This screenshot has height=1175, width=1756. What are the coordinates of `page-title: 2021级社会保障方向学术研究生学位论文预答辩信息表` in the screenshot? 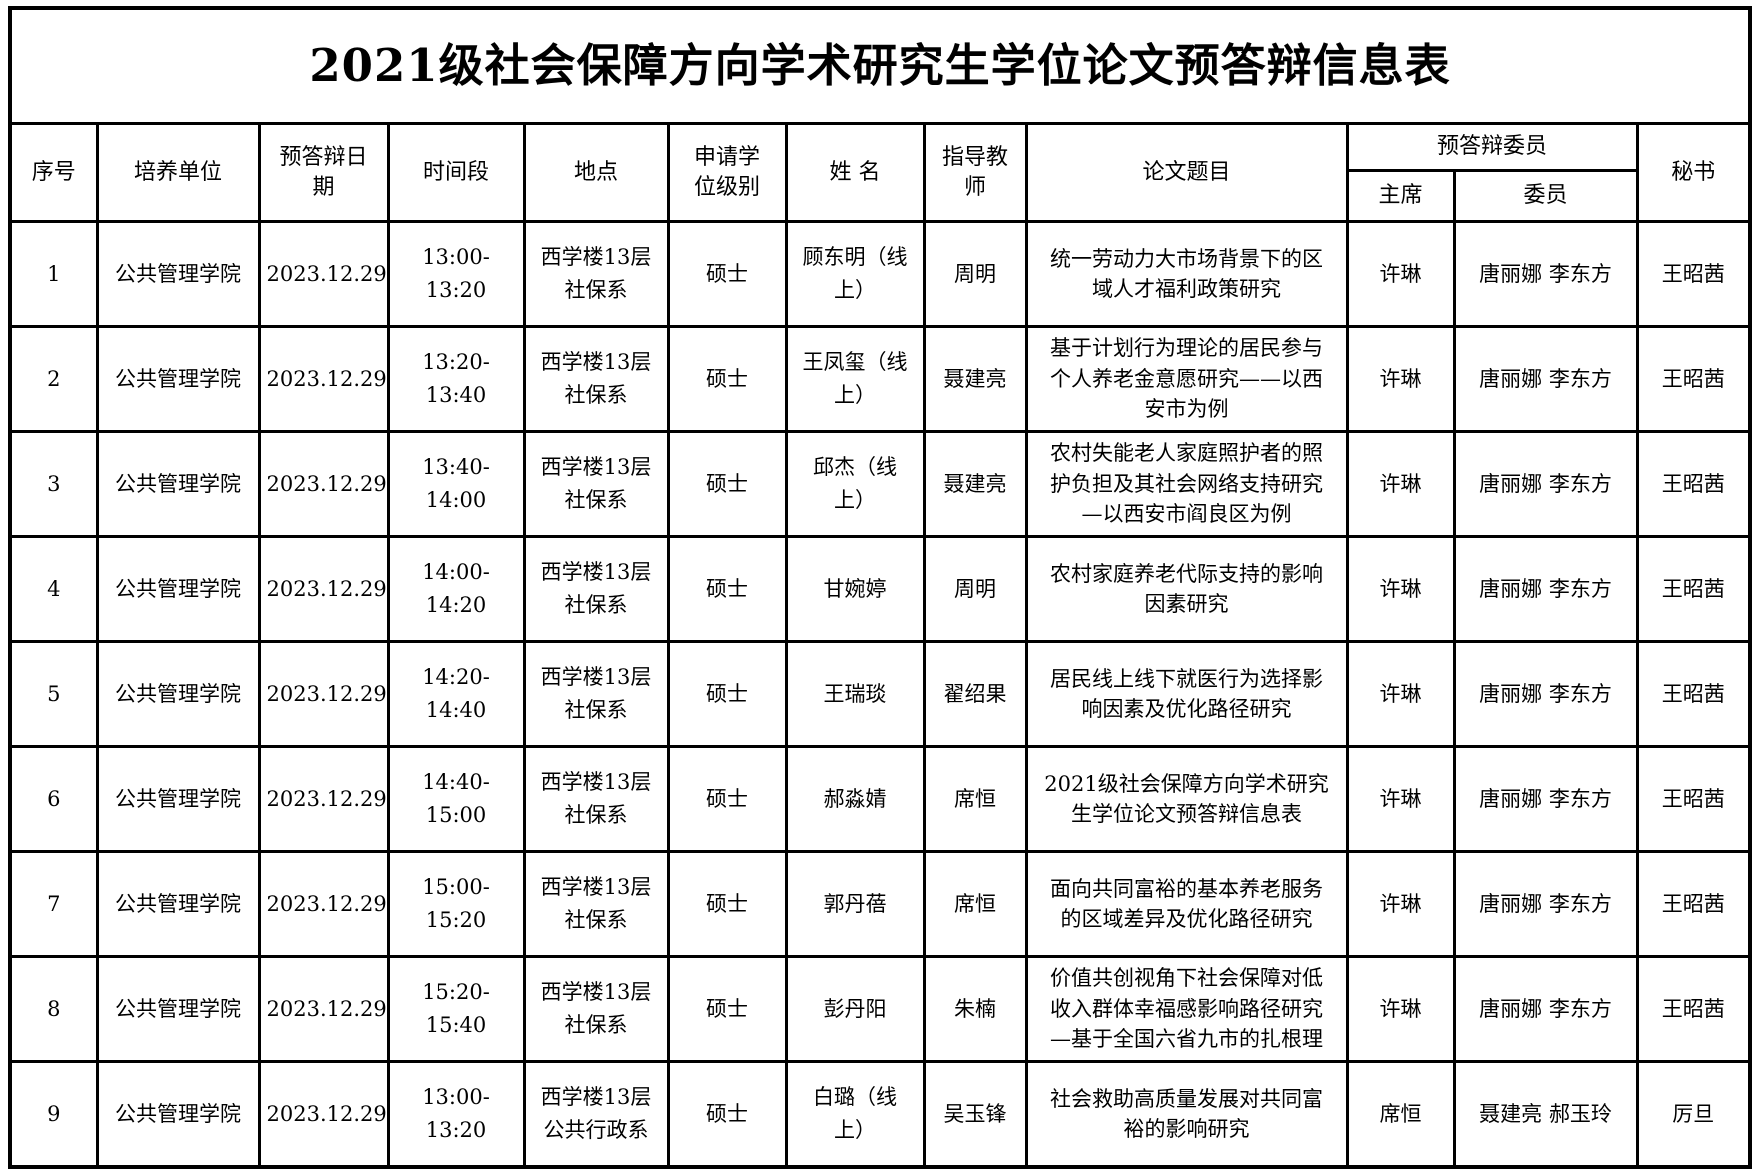 It's located at (880, 65).